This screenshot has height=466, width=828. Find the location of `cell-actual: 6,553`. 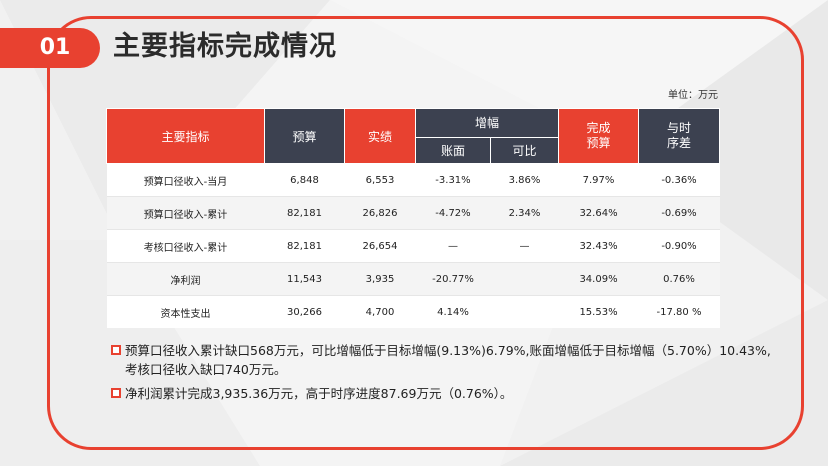

cell-actual: 6,553 is located at coordinates (380, 180).